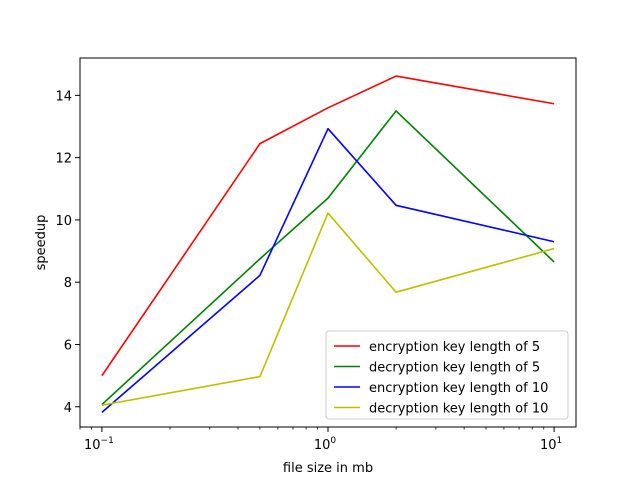 The width and height of the screenshot is (640, 480). What do you see at coordinates (458, 388) in the screenshot?
I see `legend-label: encryption key length of 10` at bounding box center [458, 388].